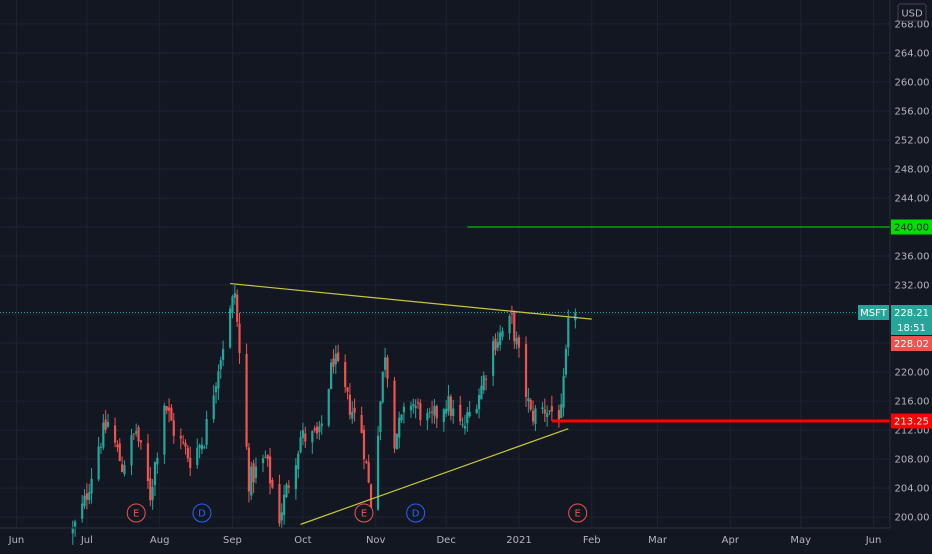 The width and height of the screenshot is (932, 554). I want to click on resistance-badge-text: 240.00, so click(911, 228).